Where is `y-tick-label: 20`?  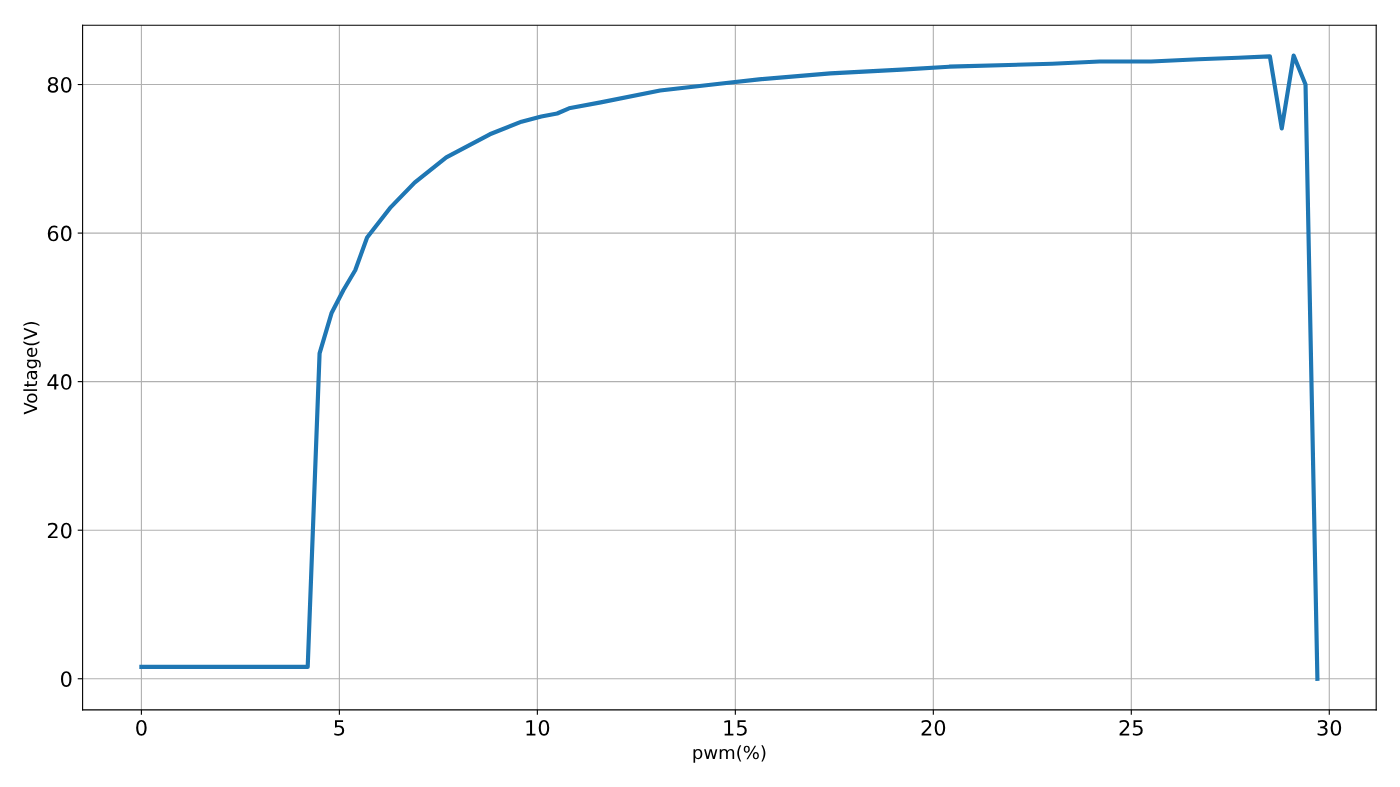
y-tick-label: 20 is located at coordinates (59, 530).